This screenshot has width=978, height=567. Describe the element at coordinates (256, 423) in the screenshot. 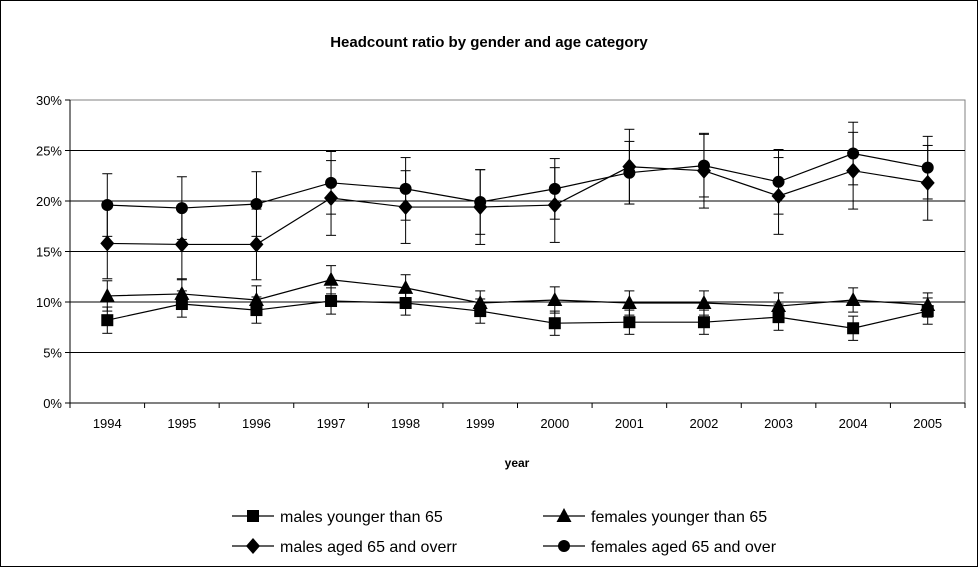

I see `x-tick-label: 1996` at that location.